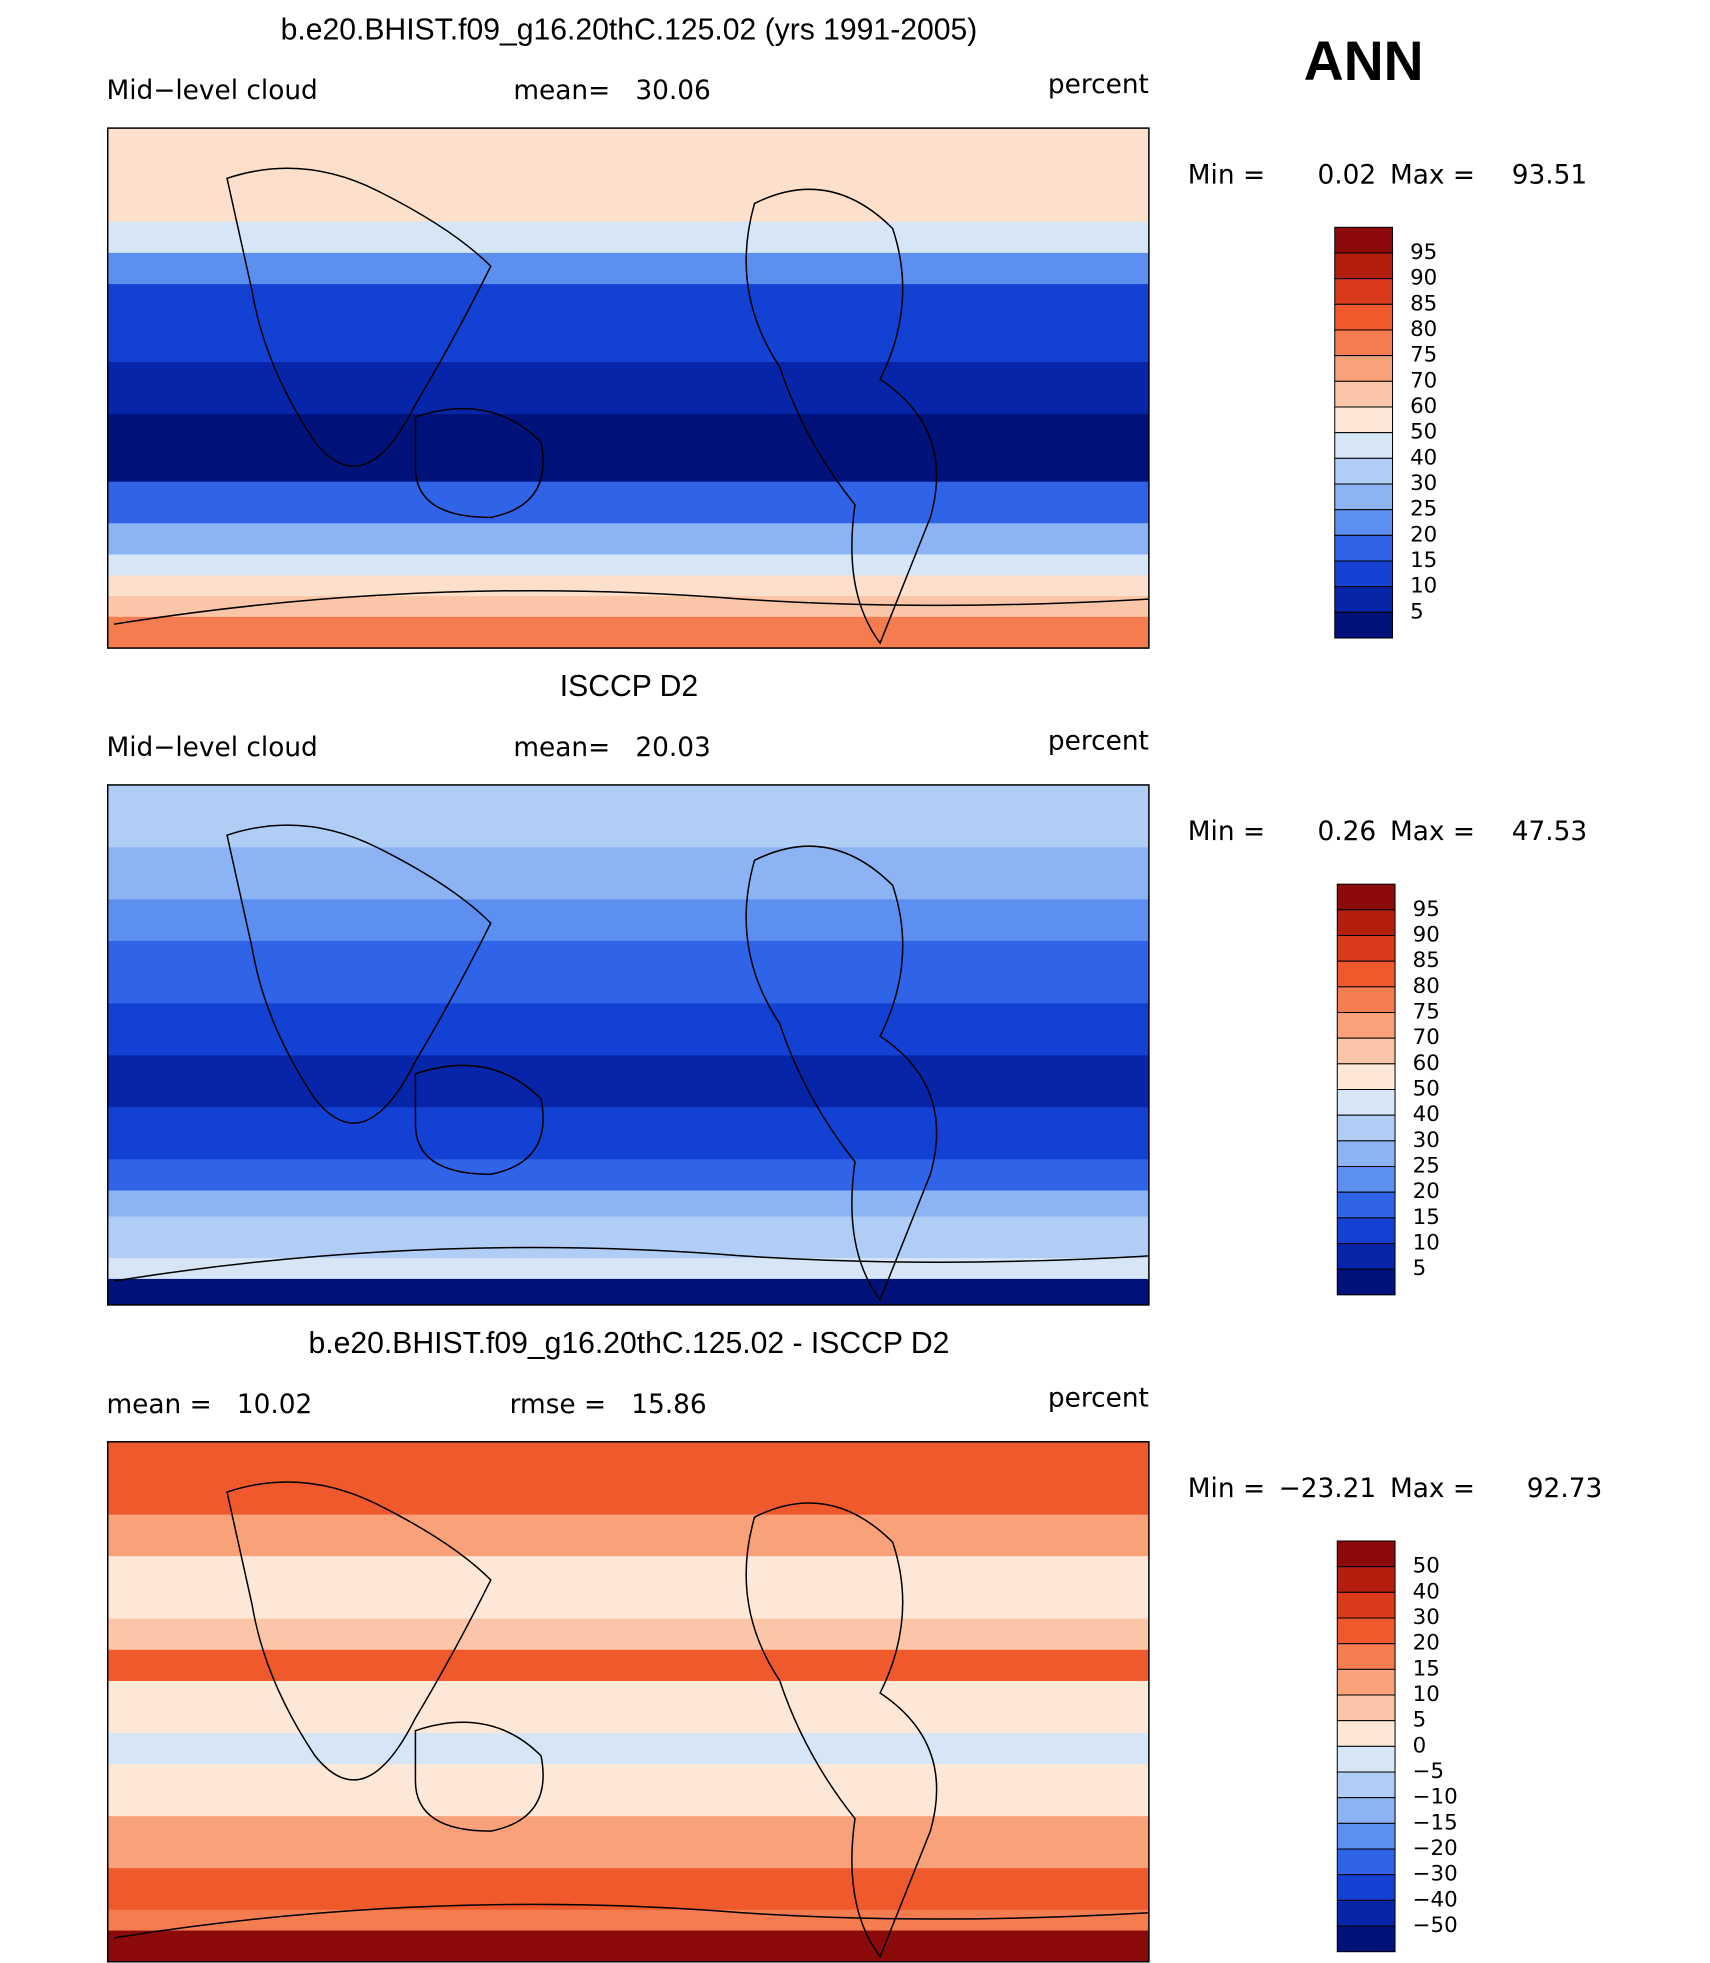 This screenshot has width=1710, height=1963. Describe the element at coordinates (1423, 329) in the screenshot. I see `colorbar-label: 80` at that location.